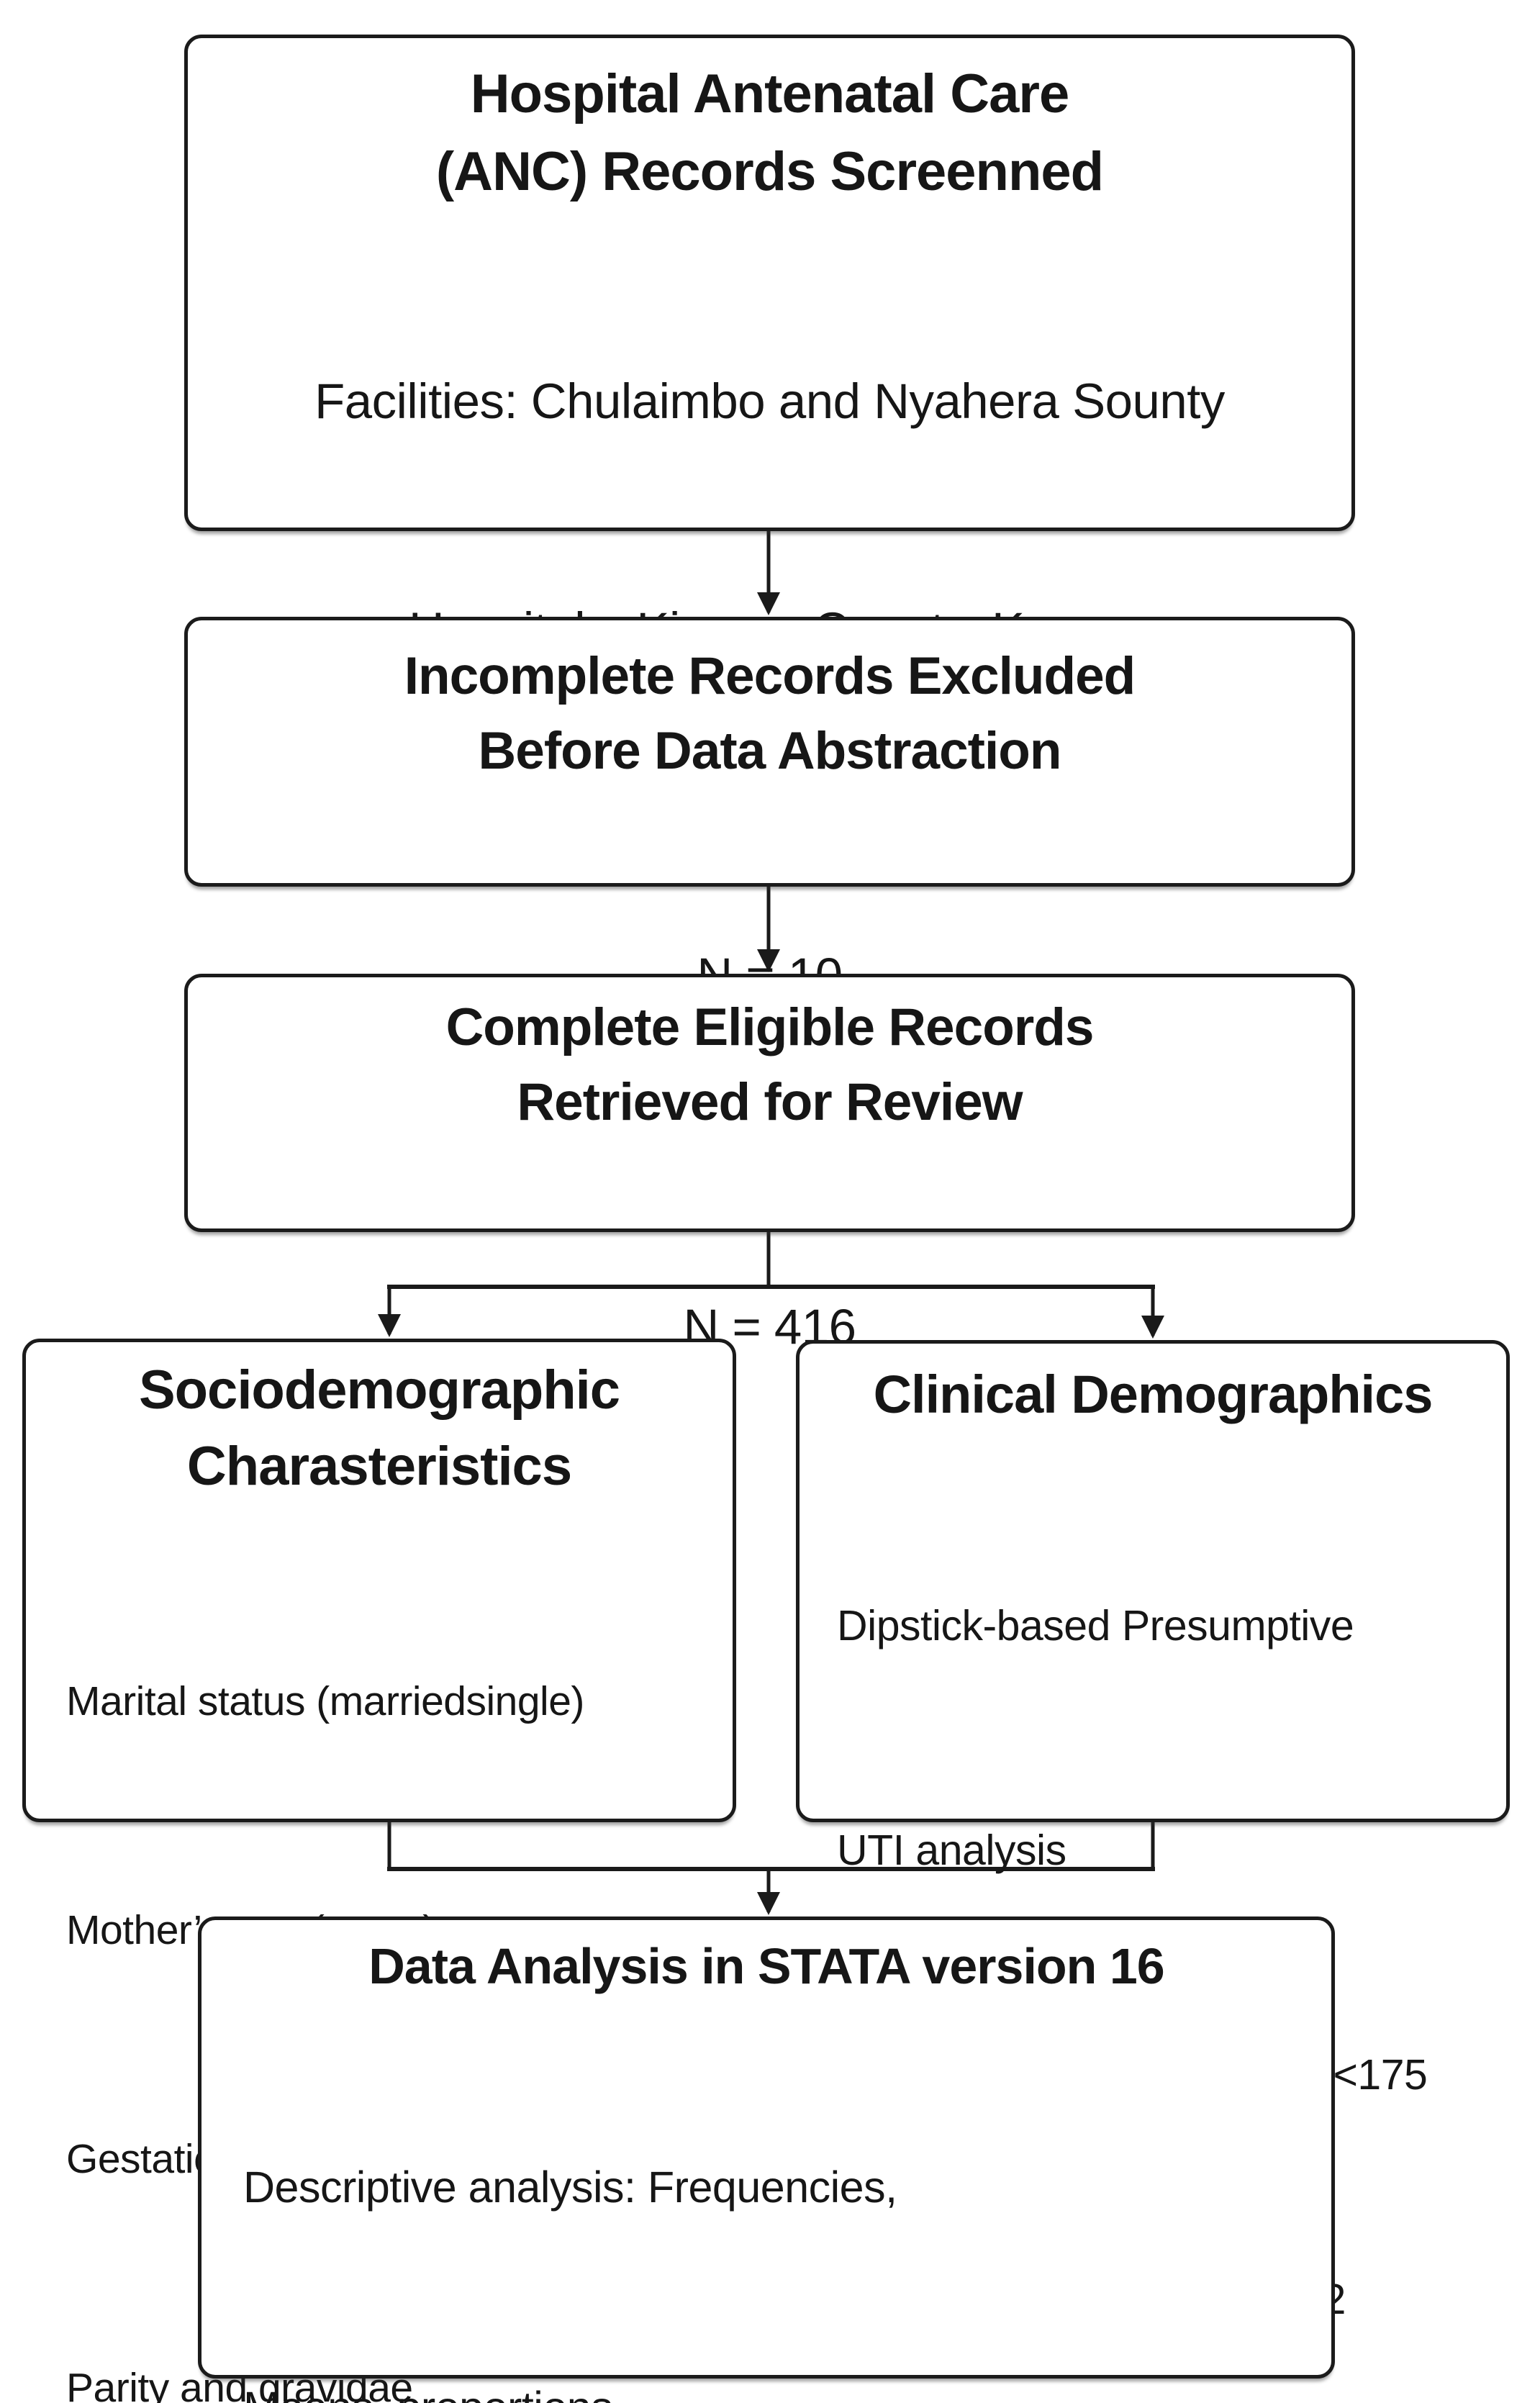 Image resolution: width=1540 pixels, height=2403 pixels. I want to click on text-line: Hospital Antenatal Care, so click(769, 94).